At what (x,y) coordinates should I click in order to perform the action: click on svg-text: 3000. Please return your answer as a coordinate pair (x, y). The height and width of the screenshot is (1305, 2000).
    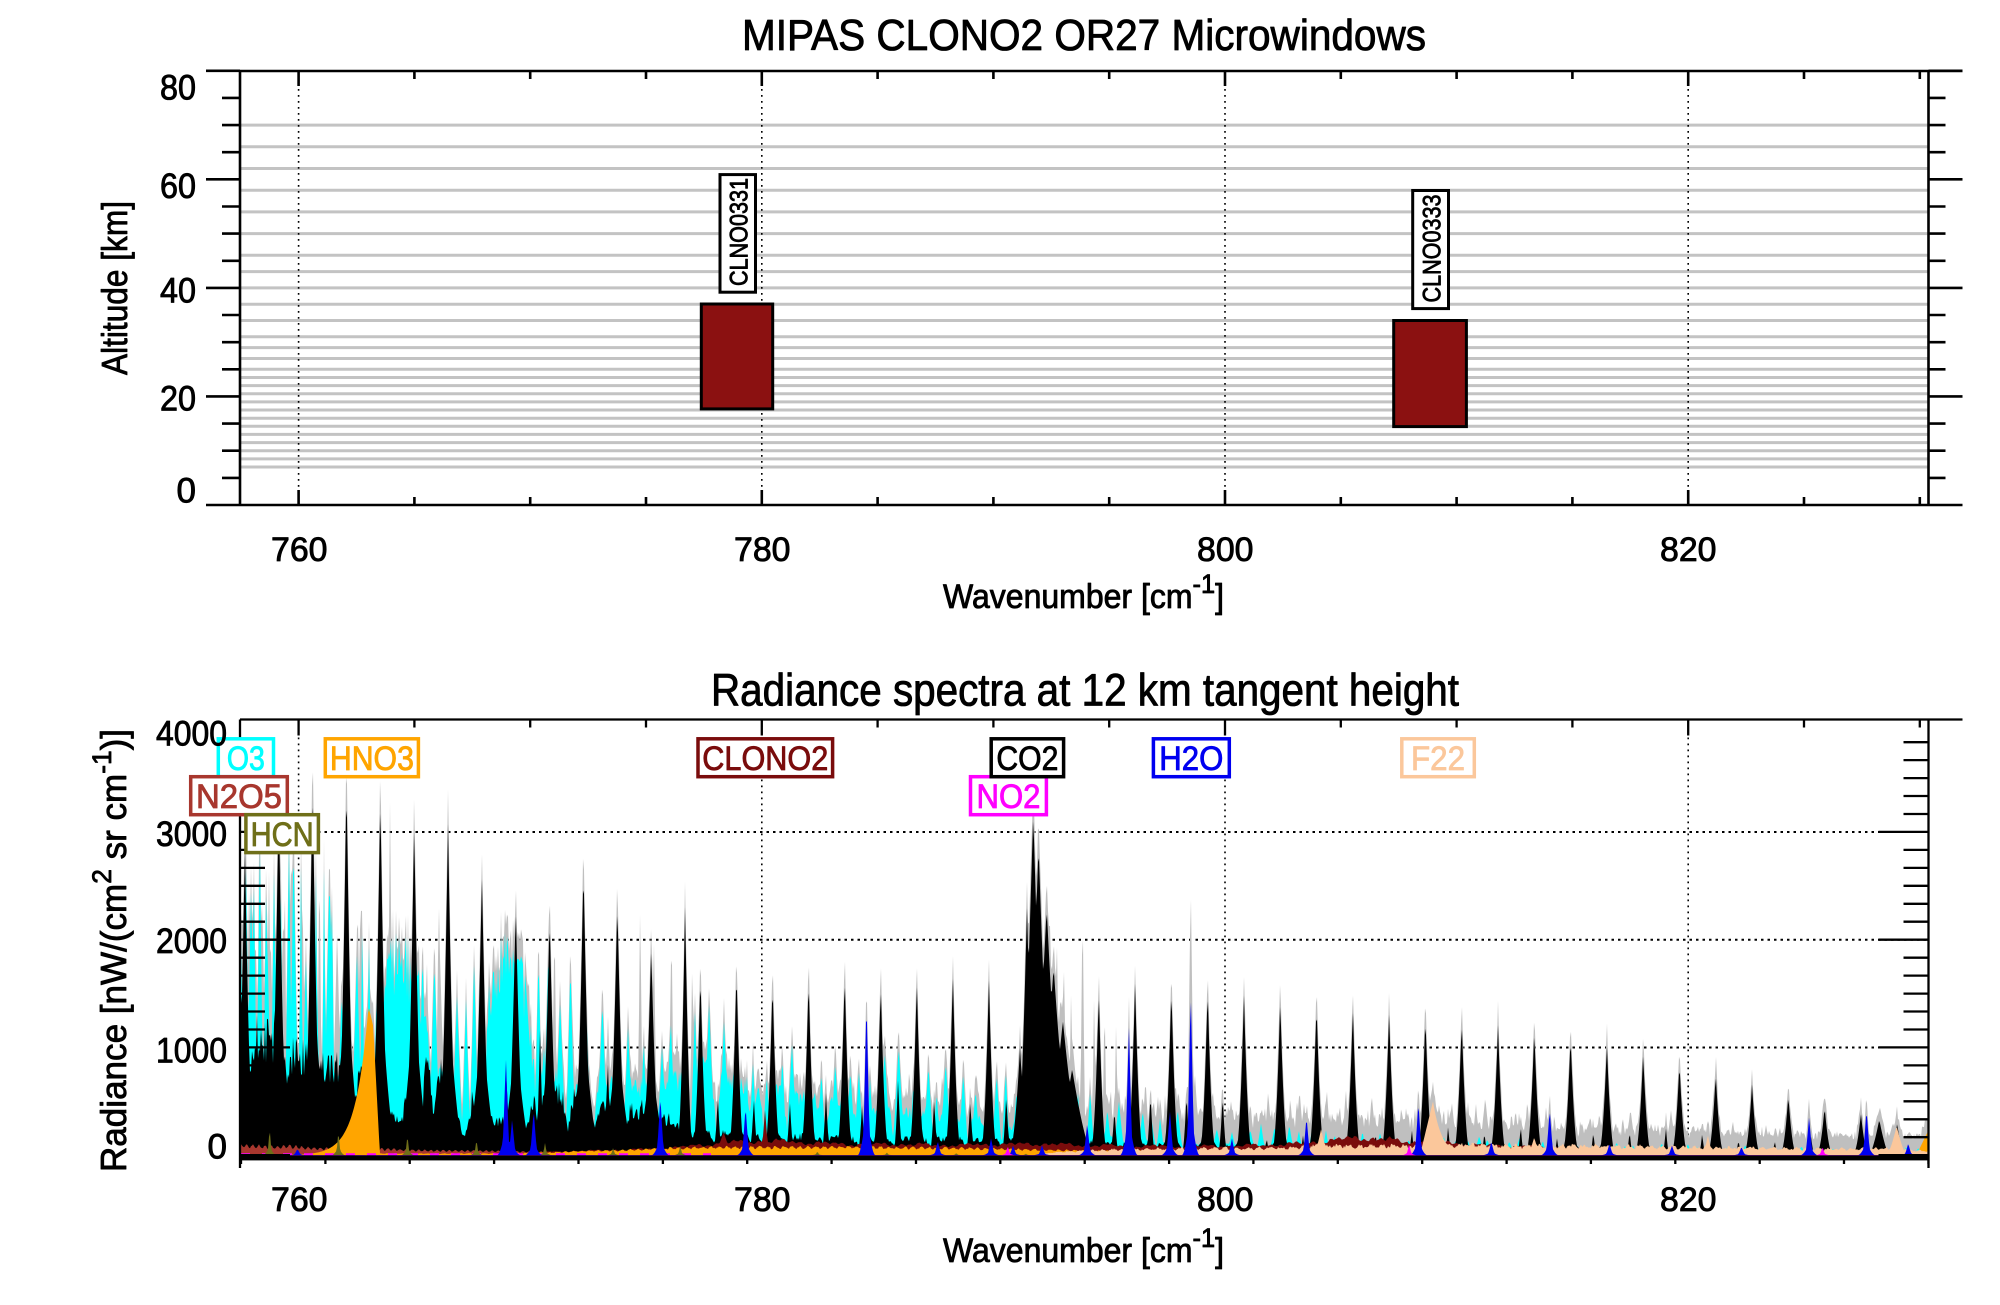
    Looking at the image, I should click on (191, 834).